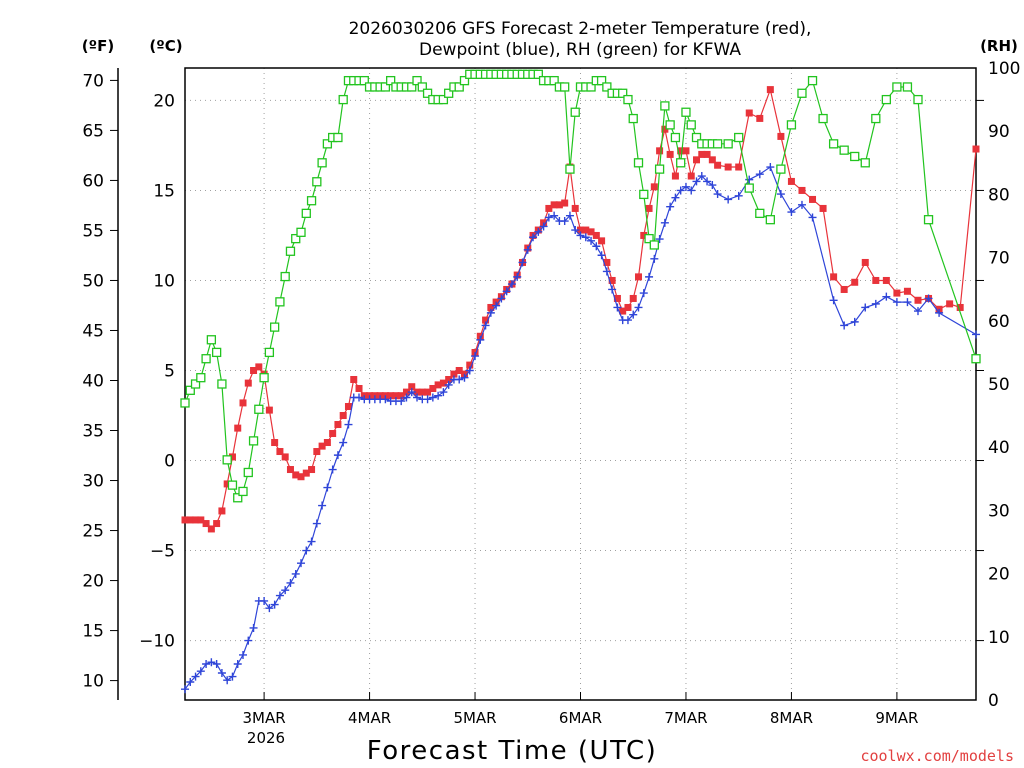 Image resolution: width=1024 pixels, height=768 pixels. Describe the element at coordinates (93, 582) in the screenshot. I see `fahrenheit-tick-label: 20` at that location.